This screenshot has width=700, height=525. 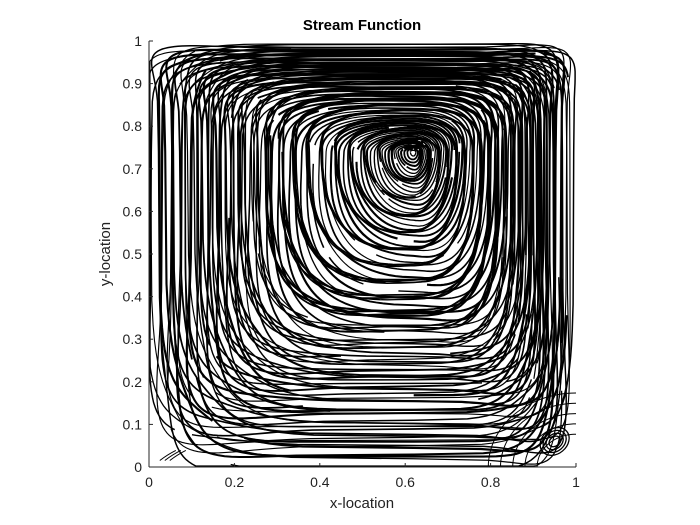 I want to click on x-axis-label: x-location, so click(x=362, y=503).